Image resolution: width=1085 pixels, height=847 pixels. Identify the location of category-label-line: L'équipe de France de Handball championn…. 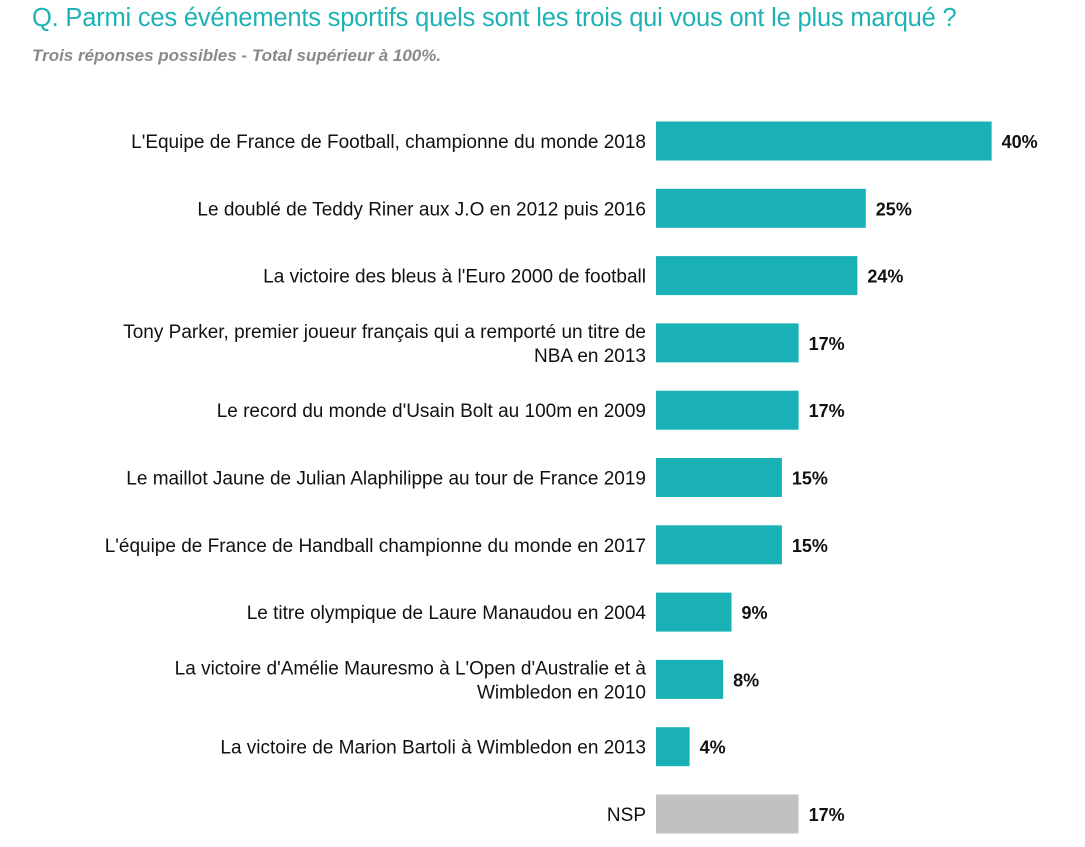
(375, 546).